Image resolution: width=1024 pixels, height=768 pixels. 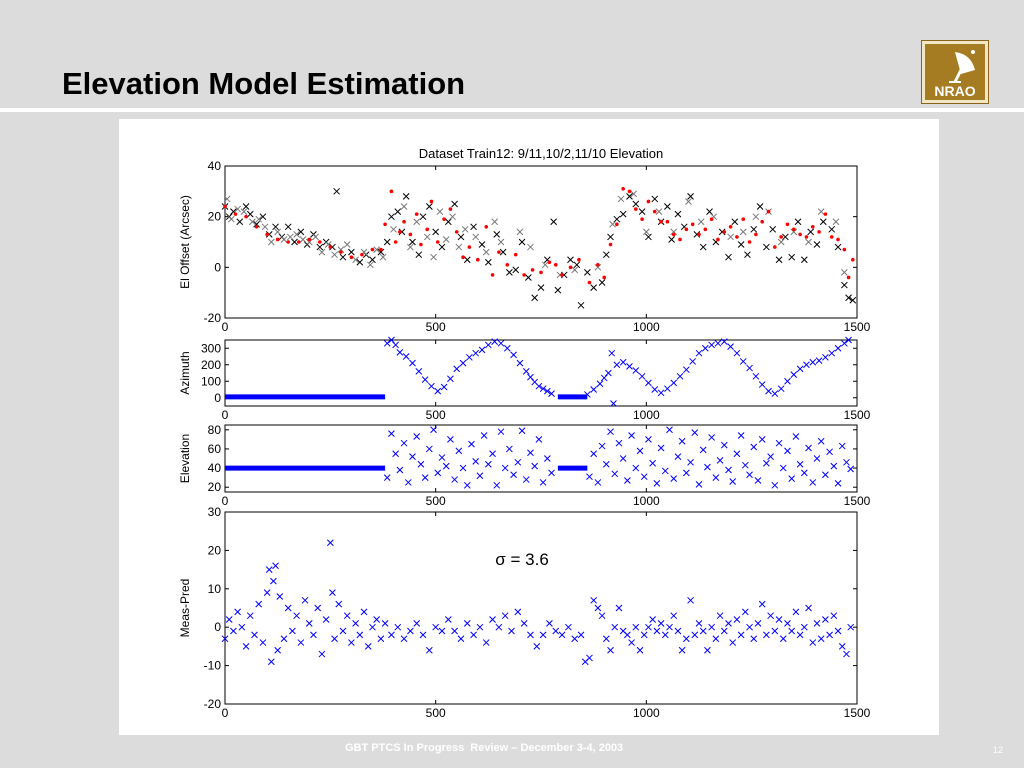 What do you see at coordinates (264, 83) in the screenshot?
I see `slide-title: Elevation Model Estimation` at bounding box center [264, 83].